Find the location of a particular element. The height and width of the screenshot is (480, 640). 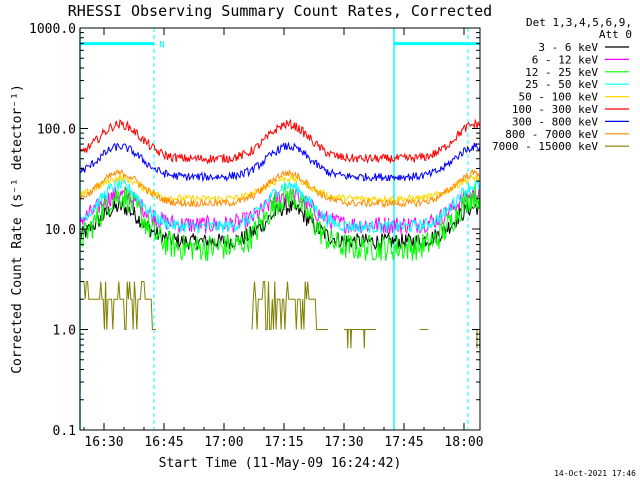

legend-label: 3 - 6 keV is located at coordinates (568, 47).